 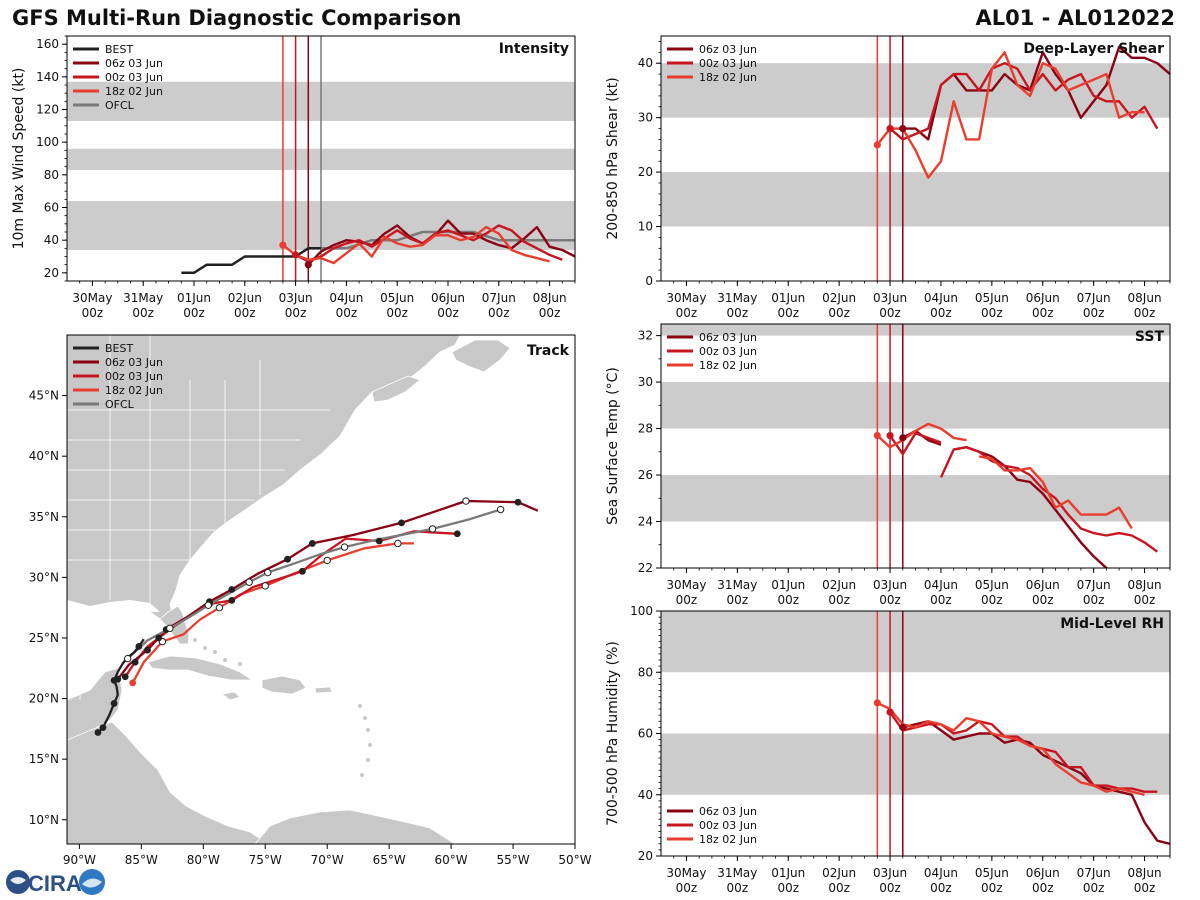 What do you see at coordinates (44, 699) in the screenshot?
I see `track-ytick-label: 20°N` at bounding box center [44, 699].